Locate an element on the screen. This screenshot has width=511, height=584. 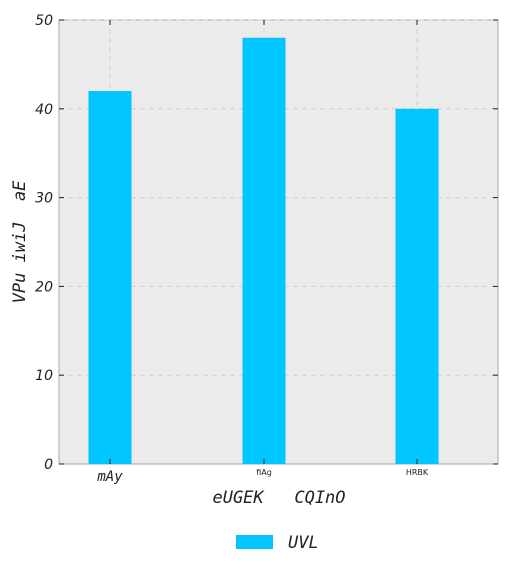
x-tick-label-may: mAy is located at coordinates (109, 477).